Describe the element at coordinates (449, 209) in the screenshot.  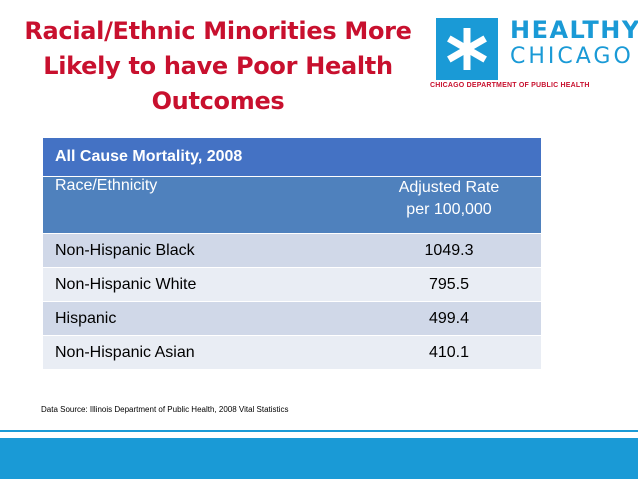
I see `header-rate-line-2: per 100,000` at that location.